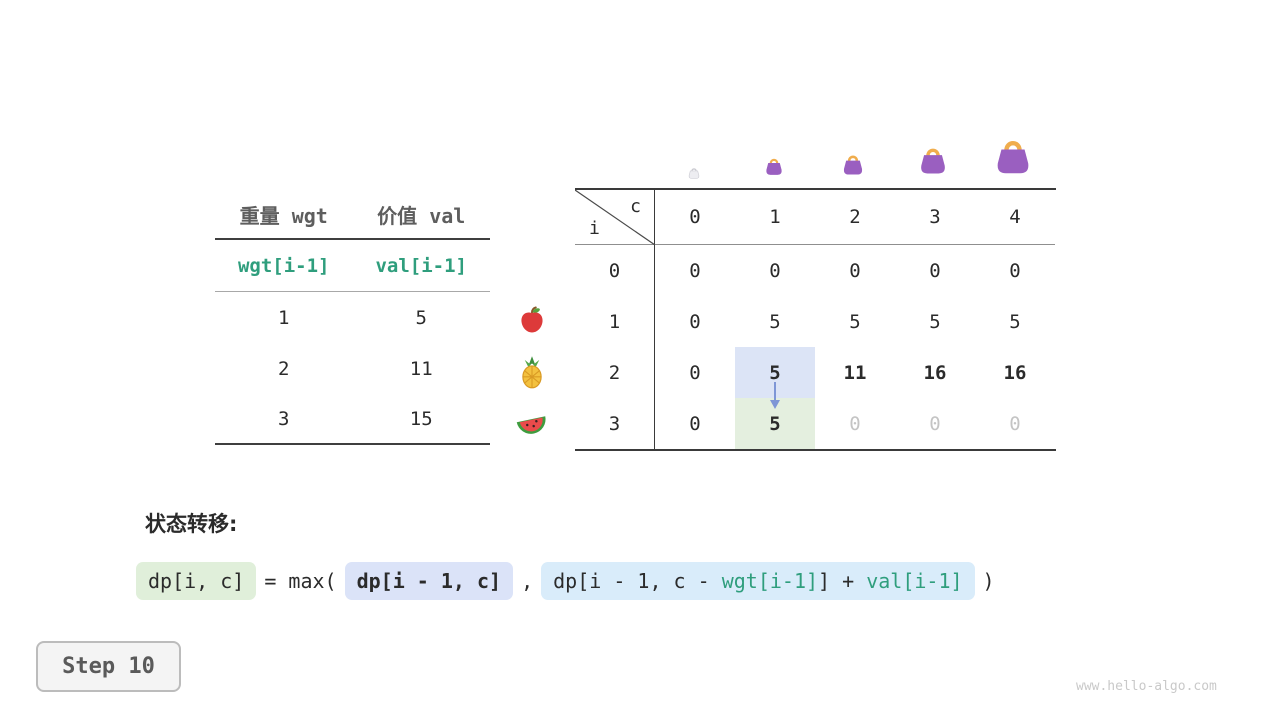 Image resolution: width=1280 pixels, height=720 pixels. I want to click on step-label: Step 10, so click(108, 666).